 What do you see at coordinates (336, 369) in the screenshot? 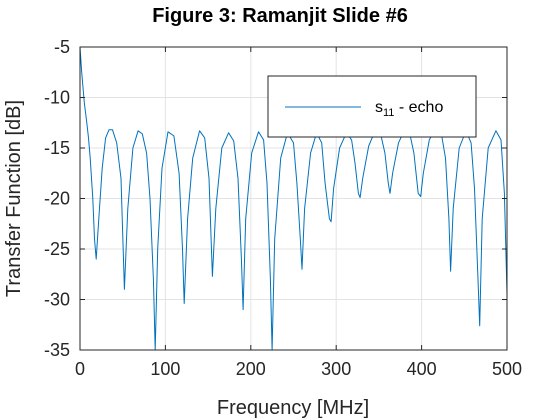
I see `x-tick-label: 300` at bounding box center [336, 369].